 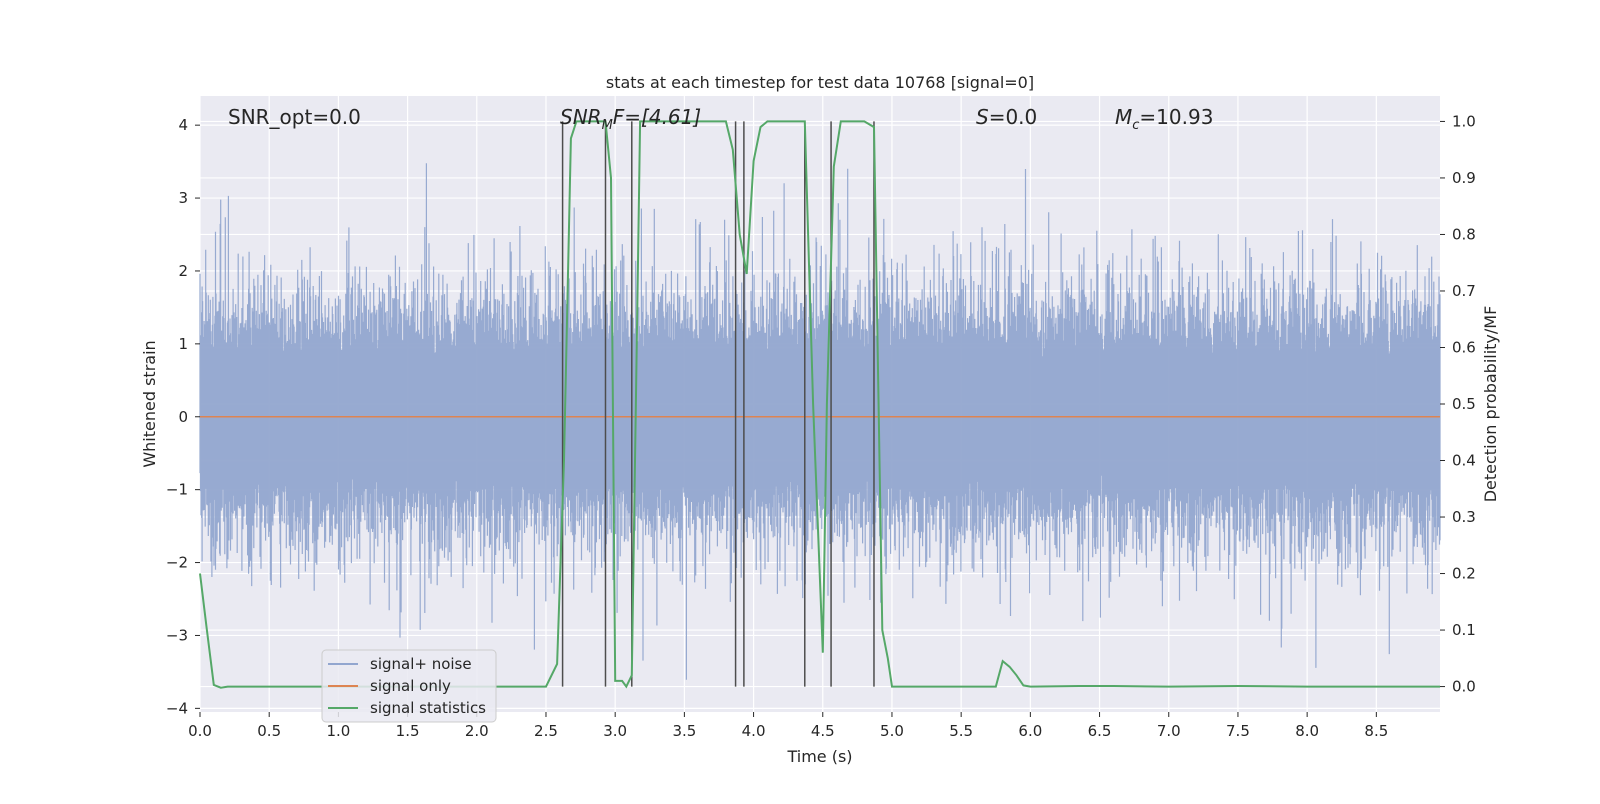 I want to click on y-ticks-right: 1.0 0.9 0.8 0.7 0.6 0.5 0.4 0.3 0.2 0.1 0.0, so click(x=1458, y=404).